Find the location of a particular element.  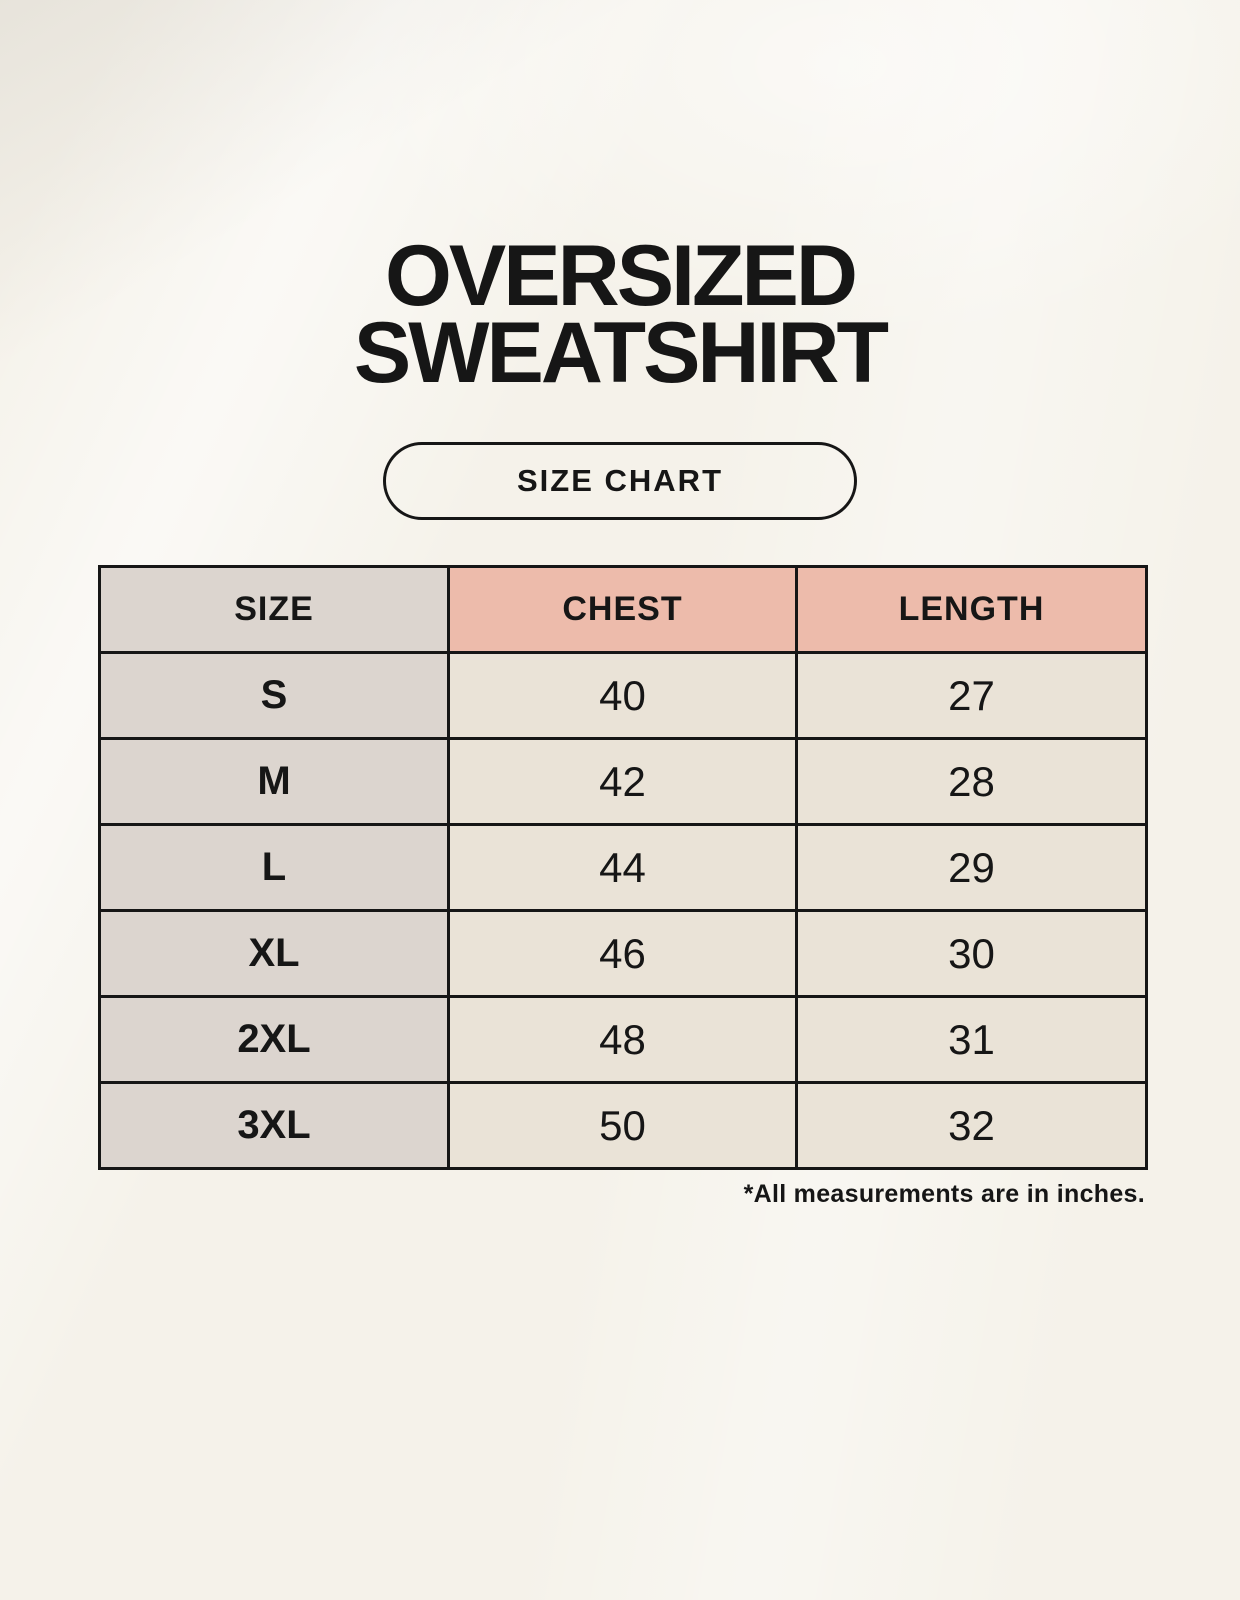

table-row-2xl: 2XL 48 31 is located at coordinates (623, 1039).